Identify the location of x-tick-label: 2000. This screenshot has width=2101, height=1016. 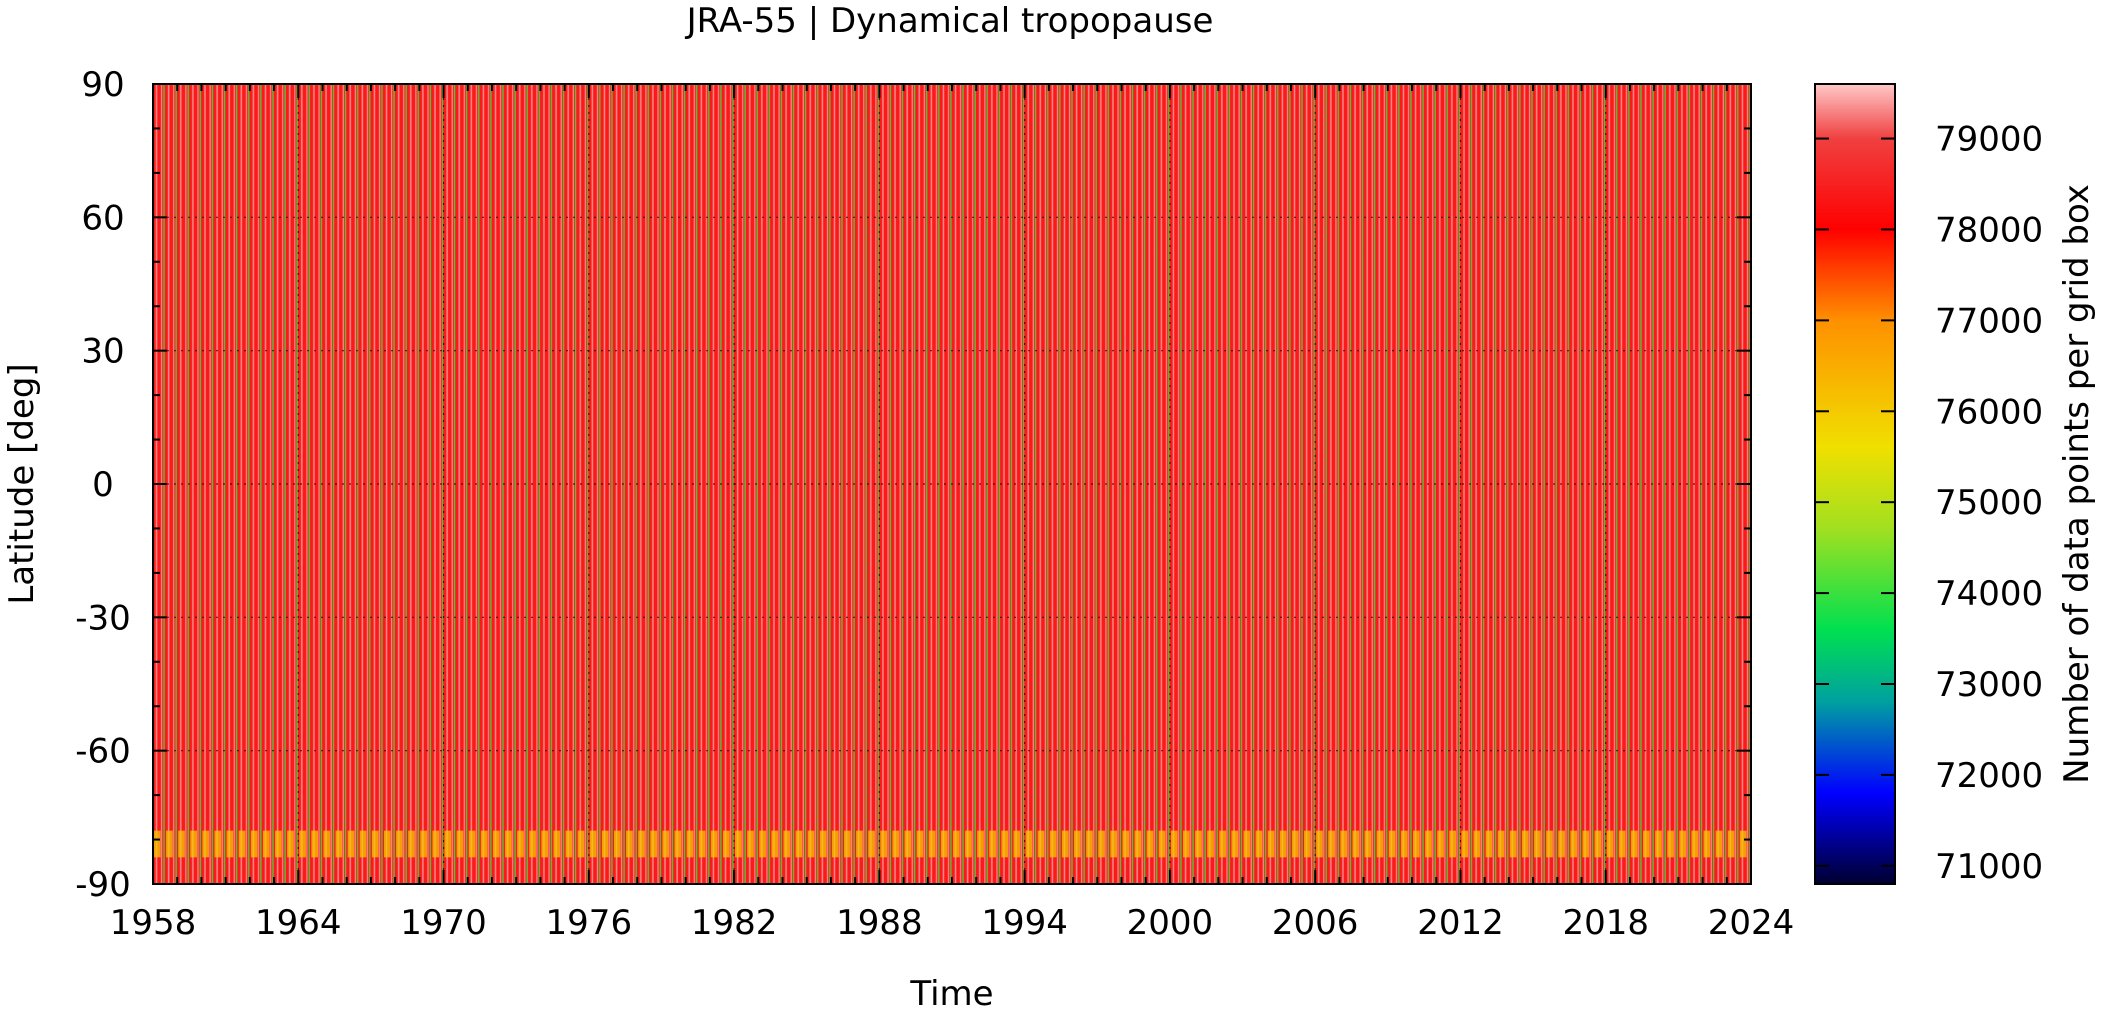
(1170, 923).